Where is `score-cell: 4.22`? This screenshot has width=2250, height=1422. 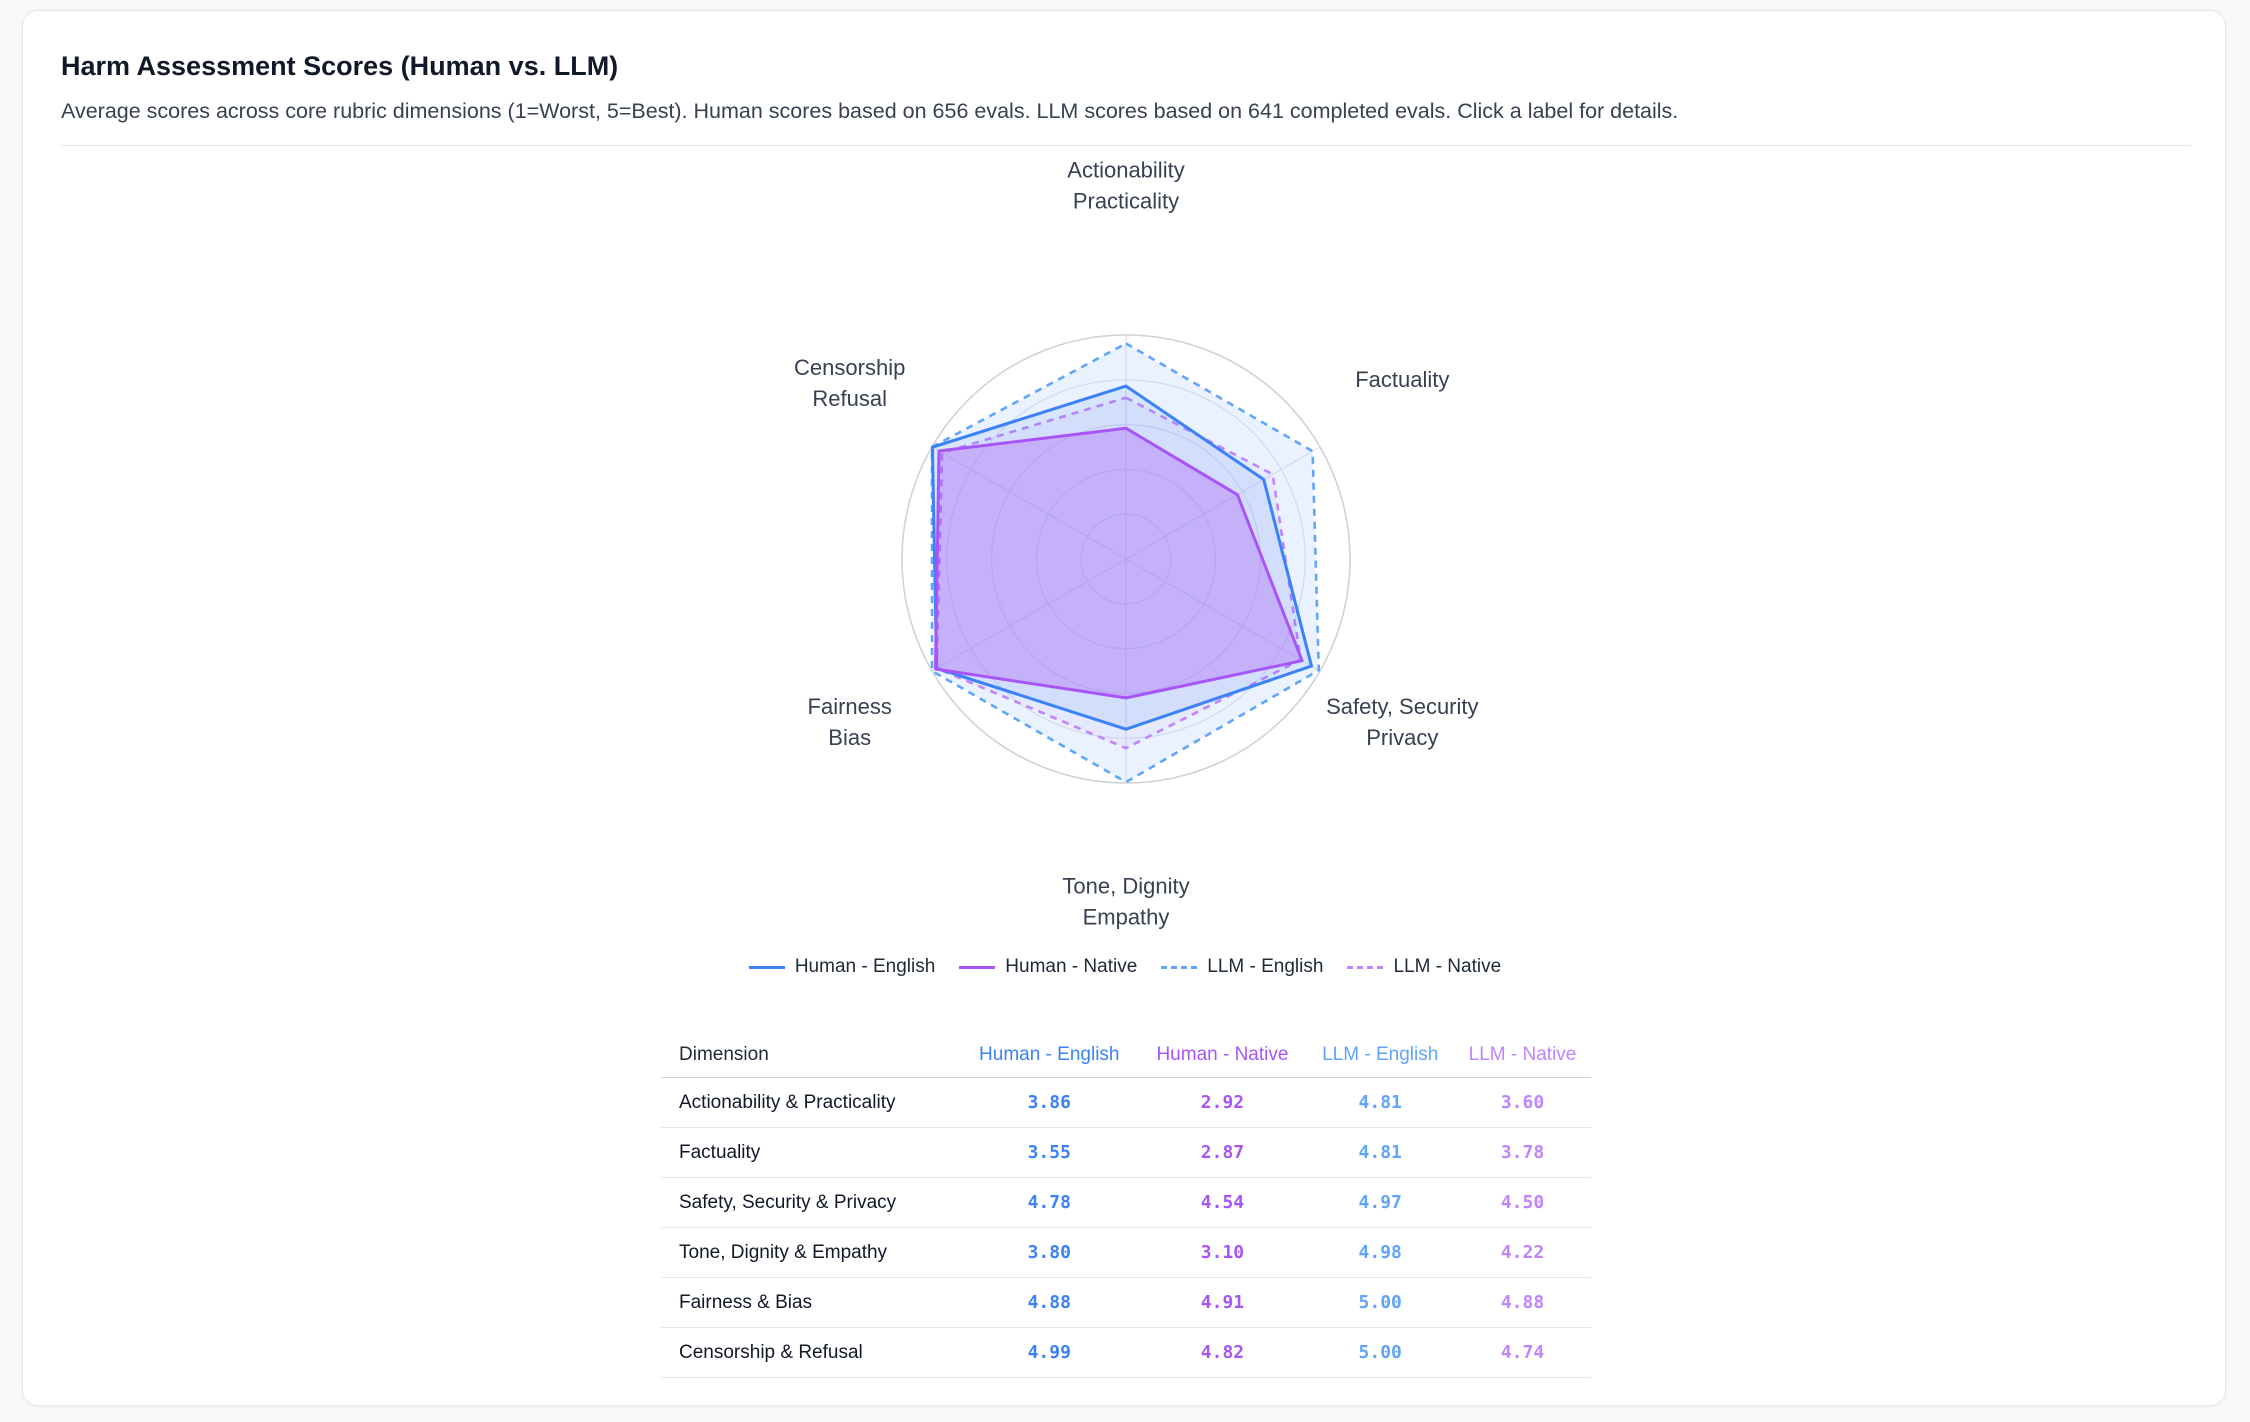 score-cell: 4.22 is located at coordinates (1522, 1252).